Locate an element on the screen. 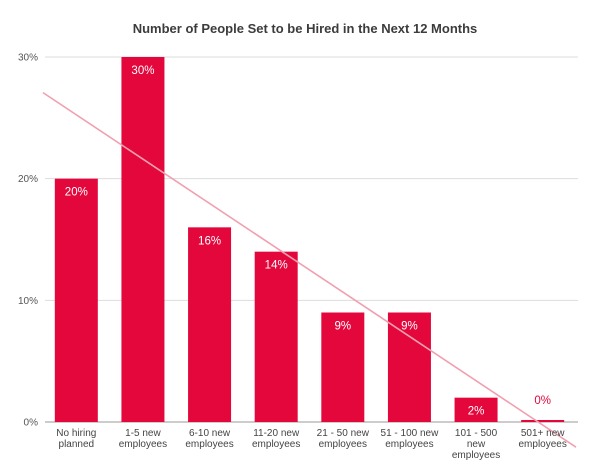 This screenshot has width=592, height=463. x-tick-label: 6-10 new employees is located at coordinates (209, 439).